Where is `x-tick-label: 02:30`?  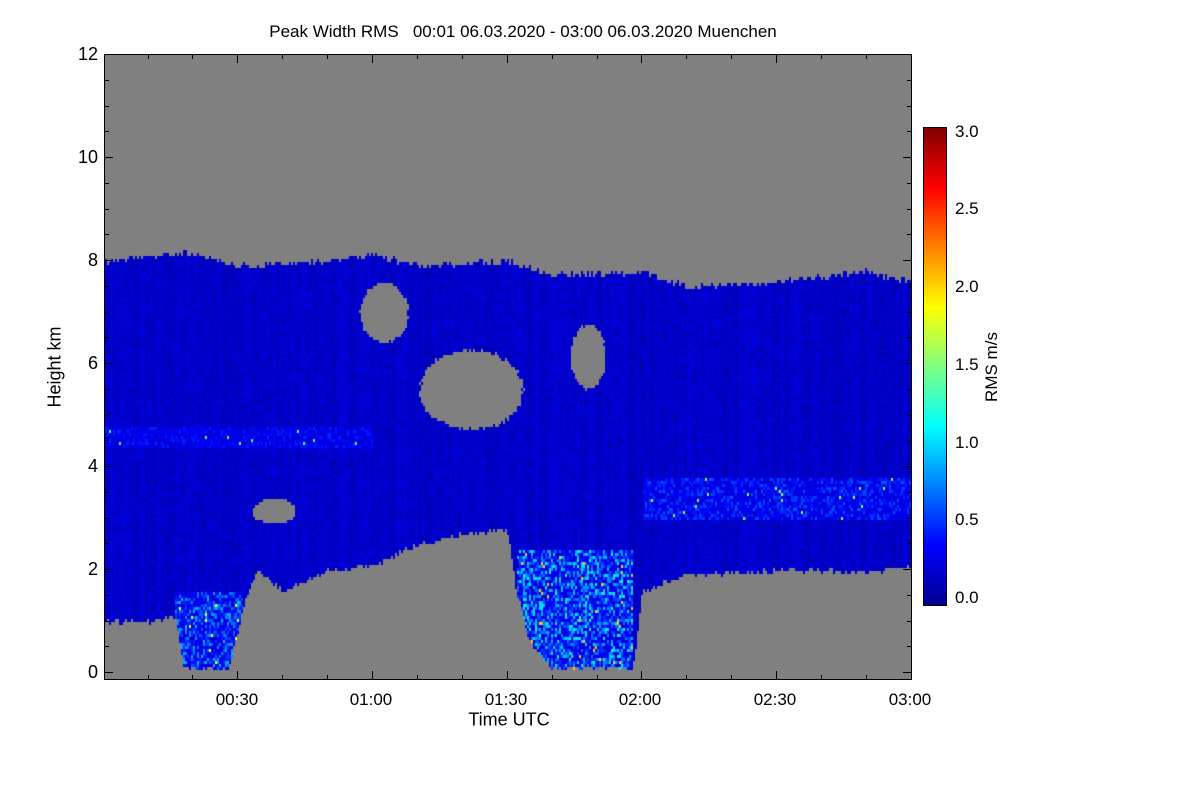
x-tick-label: 02:30 is located at coordinates (775, 699).